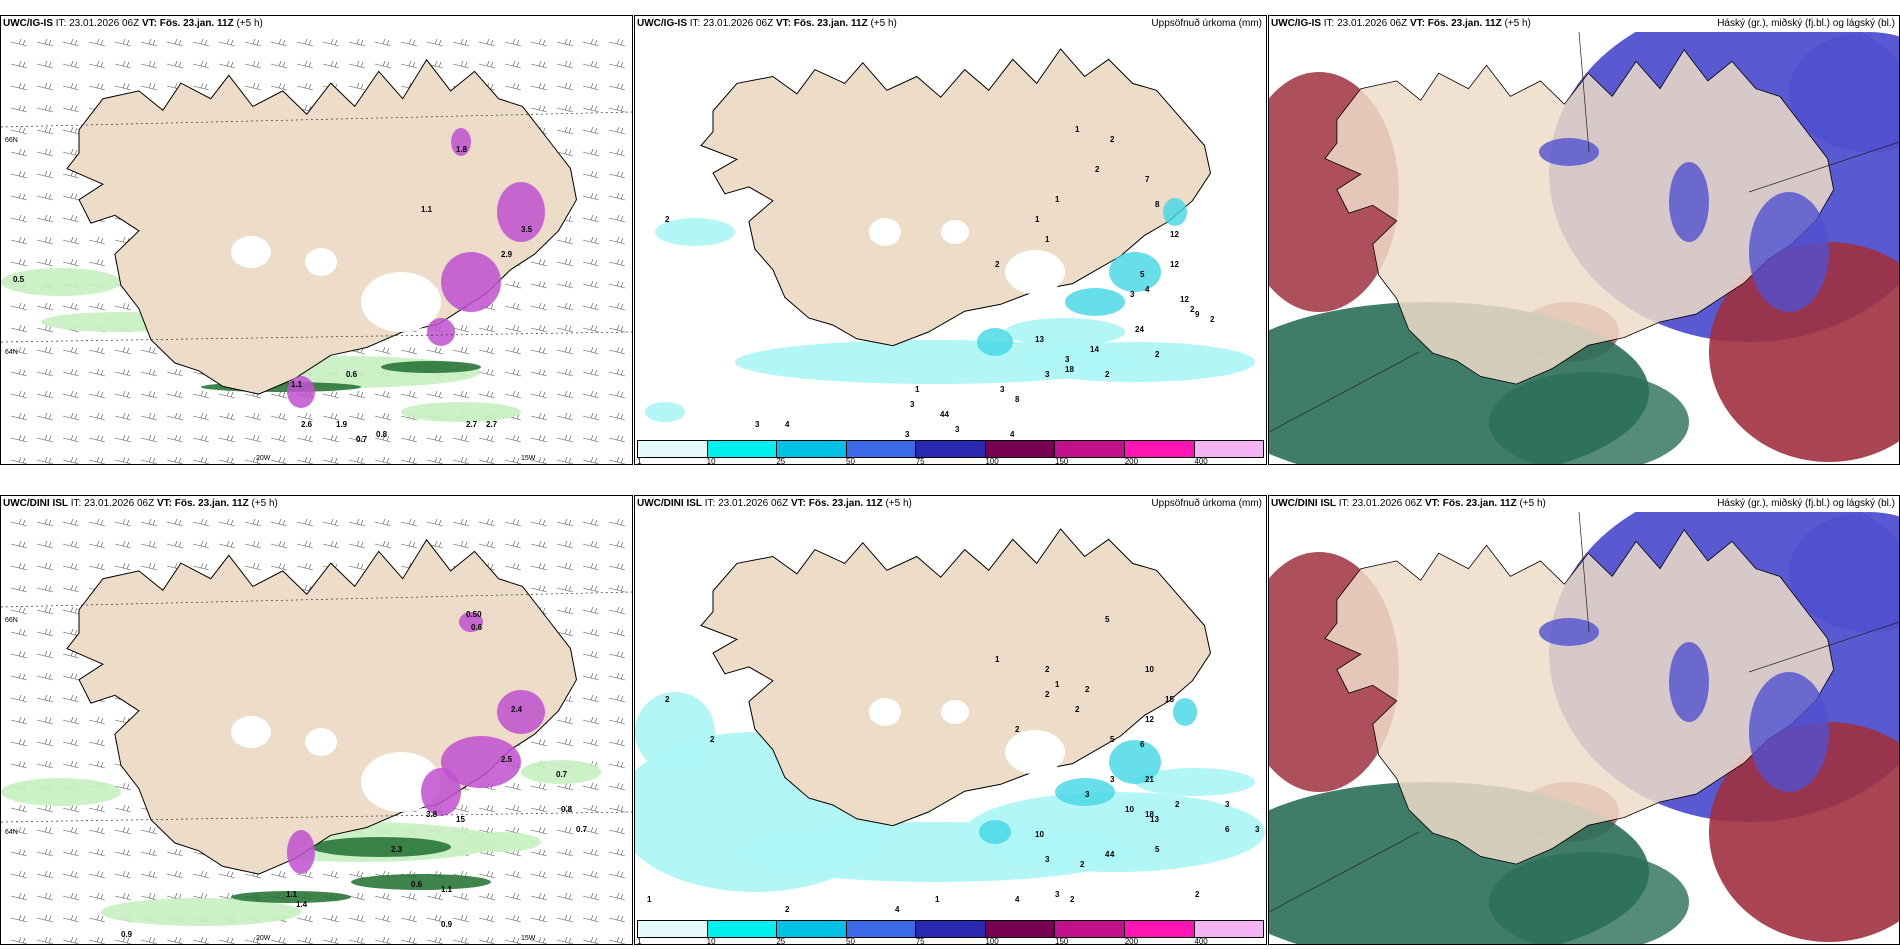 The image size is (1900, 950). Describe the element at coordinates (1069, 369) in the screenshot. I see `value-label: 18` at that location.